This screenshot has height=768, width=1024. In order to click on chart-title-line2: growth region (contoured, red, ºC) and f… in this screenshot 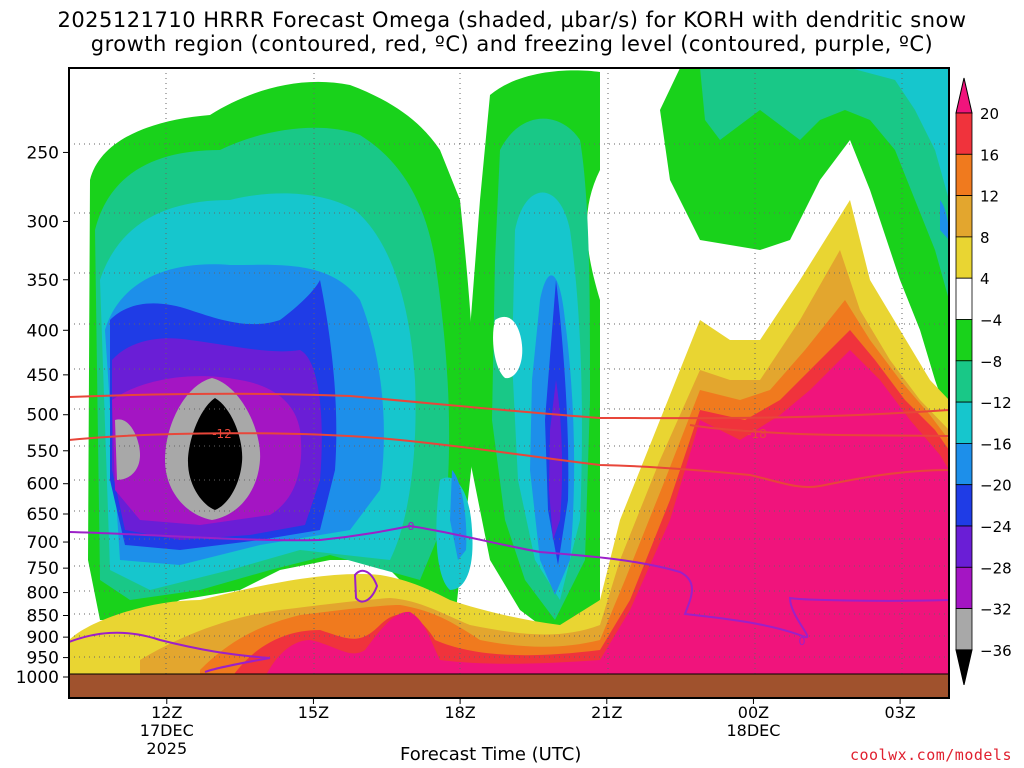, I will do `click(512, 44)`.